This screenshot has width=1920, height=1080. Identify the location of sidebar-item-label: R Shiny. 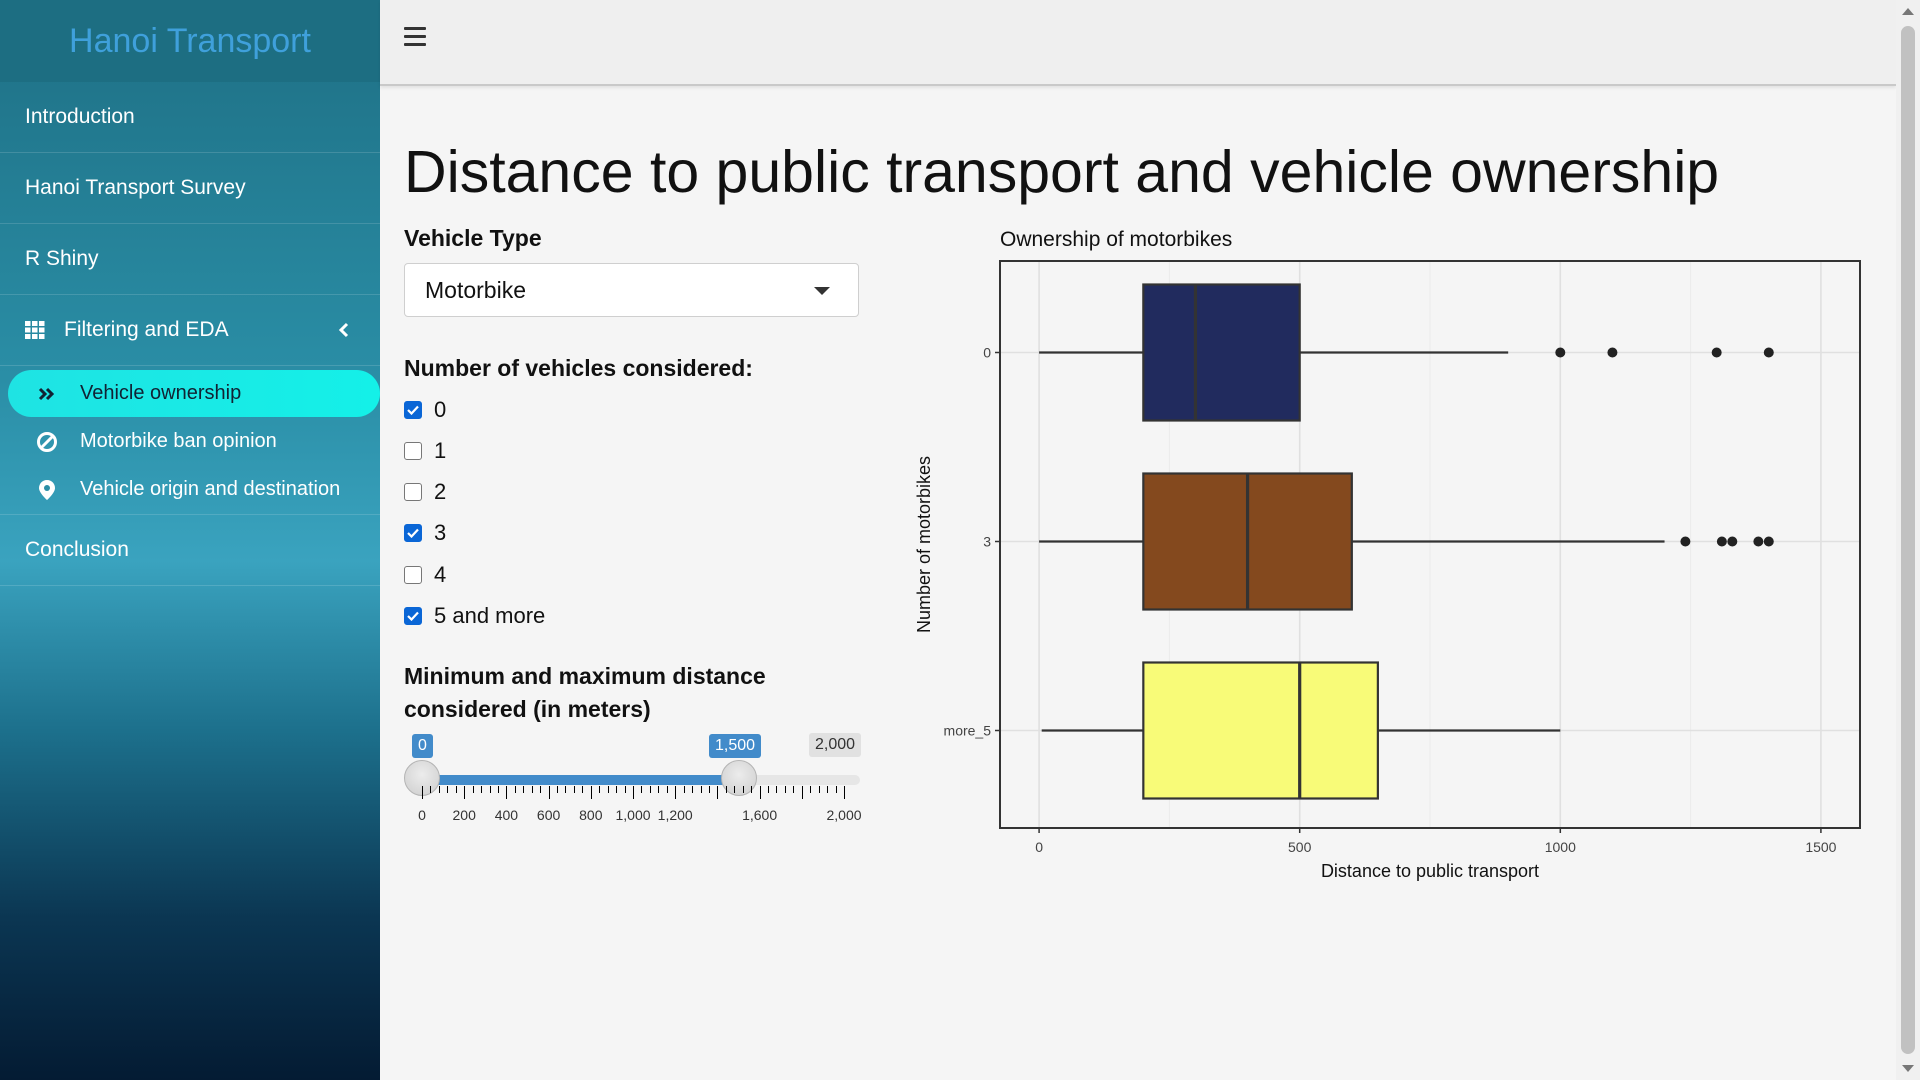
(62, 258).